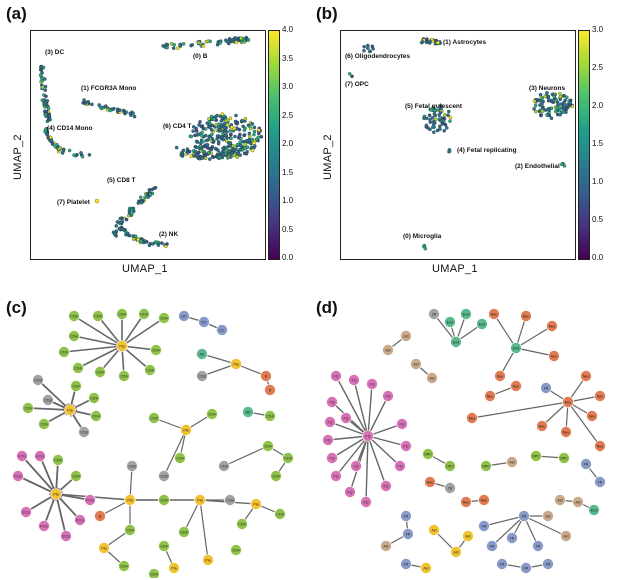 The height and width of the screenshot is (580, 622). I want to click on cluster-label-b-2: (2) Endothelial, so click(537, 166).